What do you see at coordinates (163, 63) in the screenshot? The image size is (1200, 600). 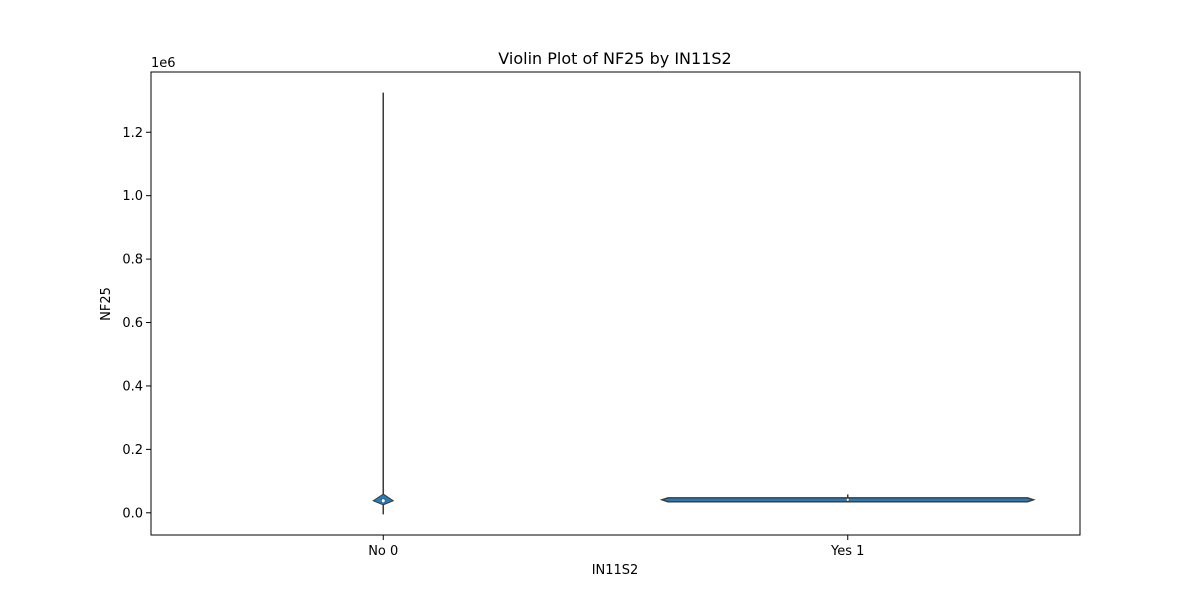 I see `y-axis-offset-label: 1e6` at bounding box center [163, 63].